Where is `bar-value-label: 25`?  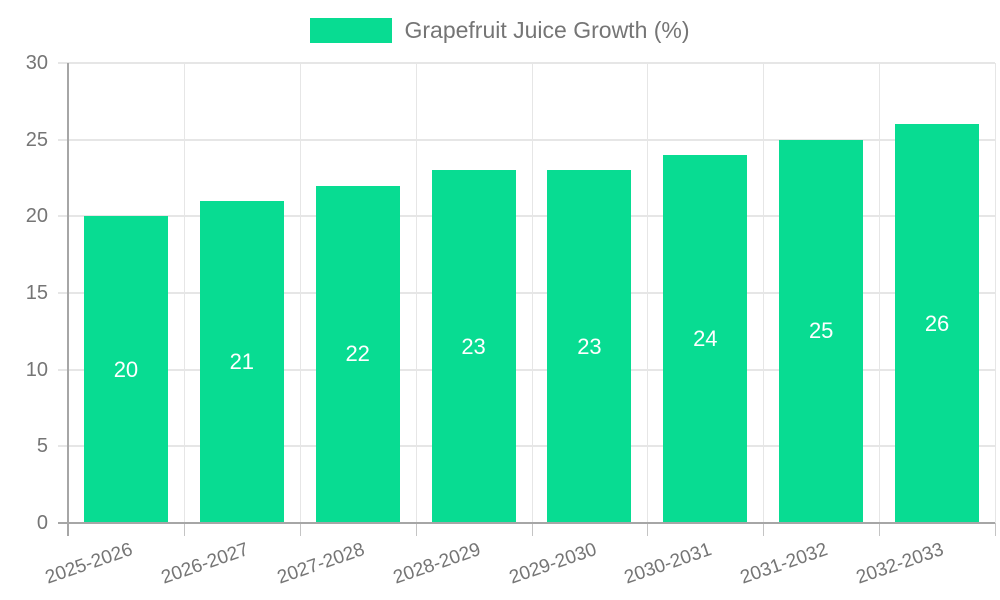 bar-value-label: 25 is located at coordinates (821, 331).